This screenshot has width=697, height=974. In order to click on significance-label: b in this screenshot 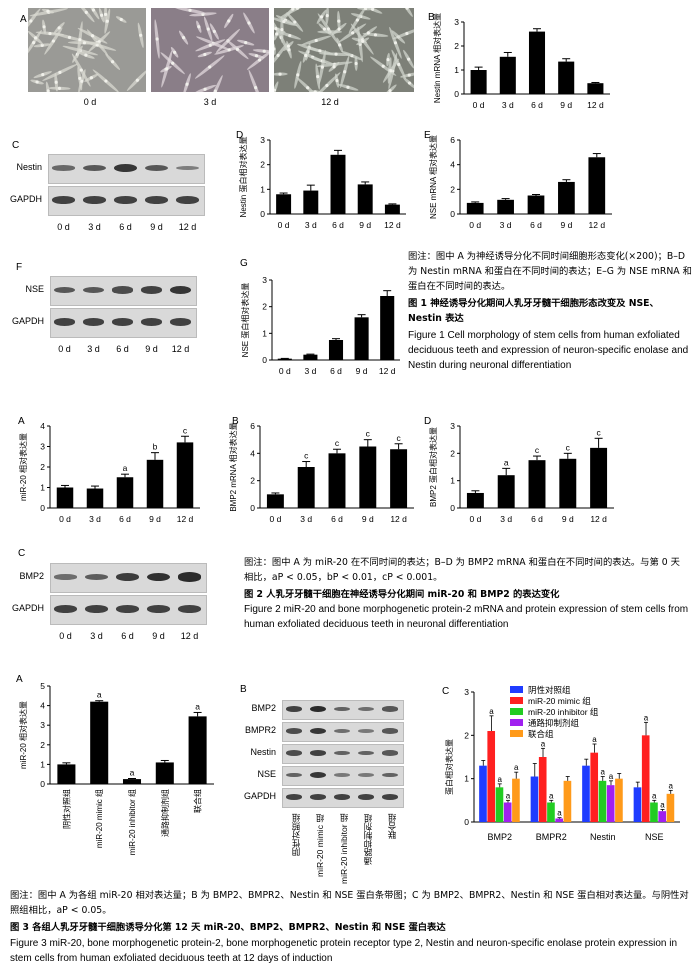, I will do `click(155, 447)`.